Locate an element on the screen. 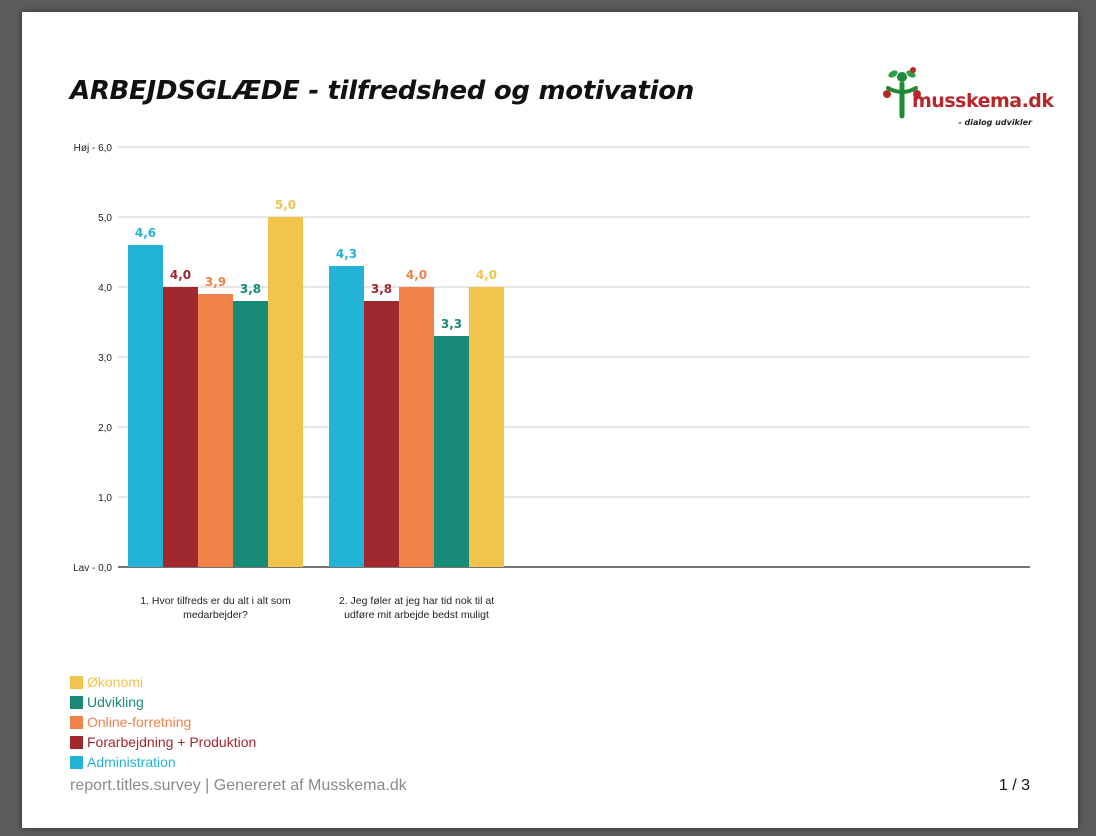 This screenshot has height=836, width=1096. legend-label: Administration is located at coordinates (131, 762).